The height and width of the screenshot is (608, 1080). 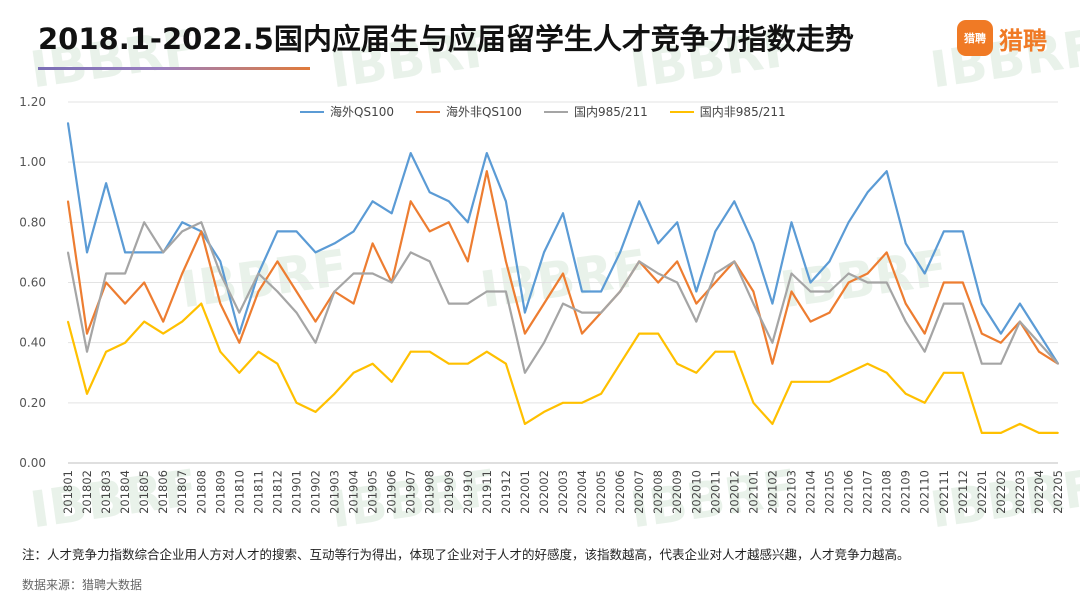 What do you see at coordinates (106, 492) in the screenshot?
I see `x-tick-label: 201803` at bounding box center [106, 492].